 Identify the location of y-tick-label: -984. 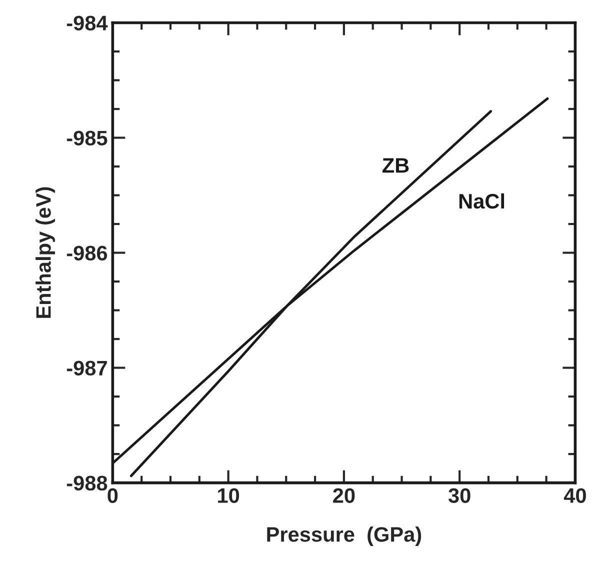
(87, 23).